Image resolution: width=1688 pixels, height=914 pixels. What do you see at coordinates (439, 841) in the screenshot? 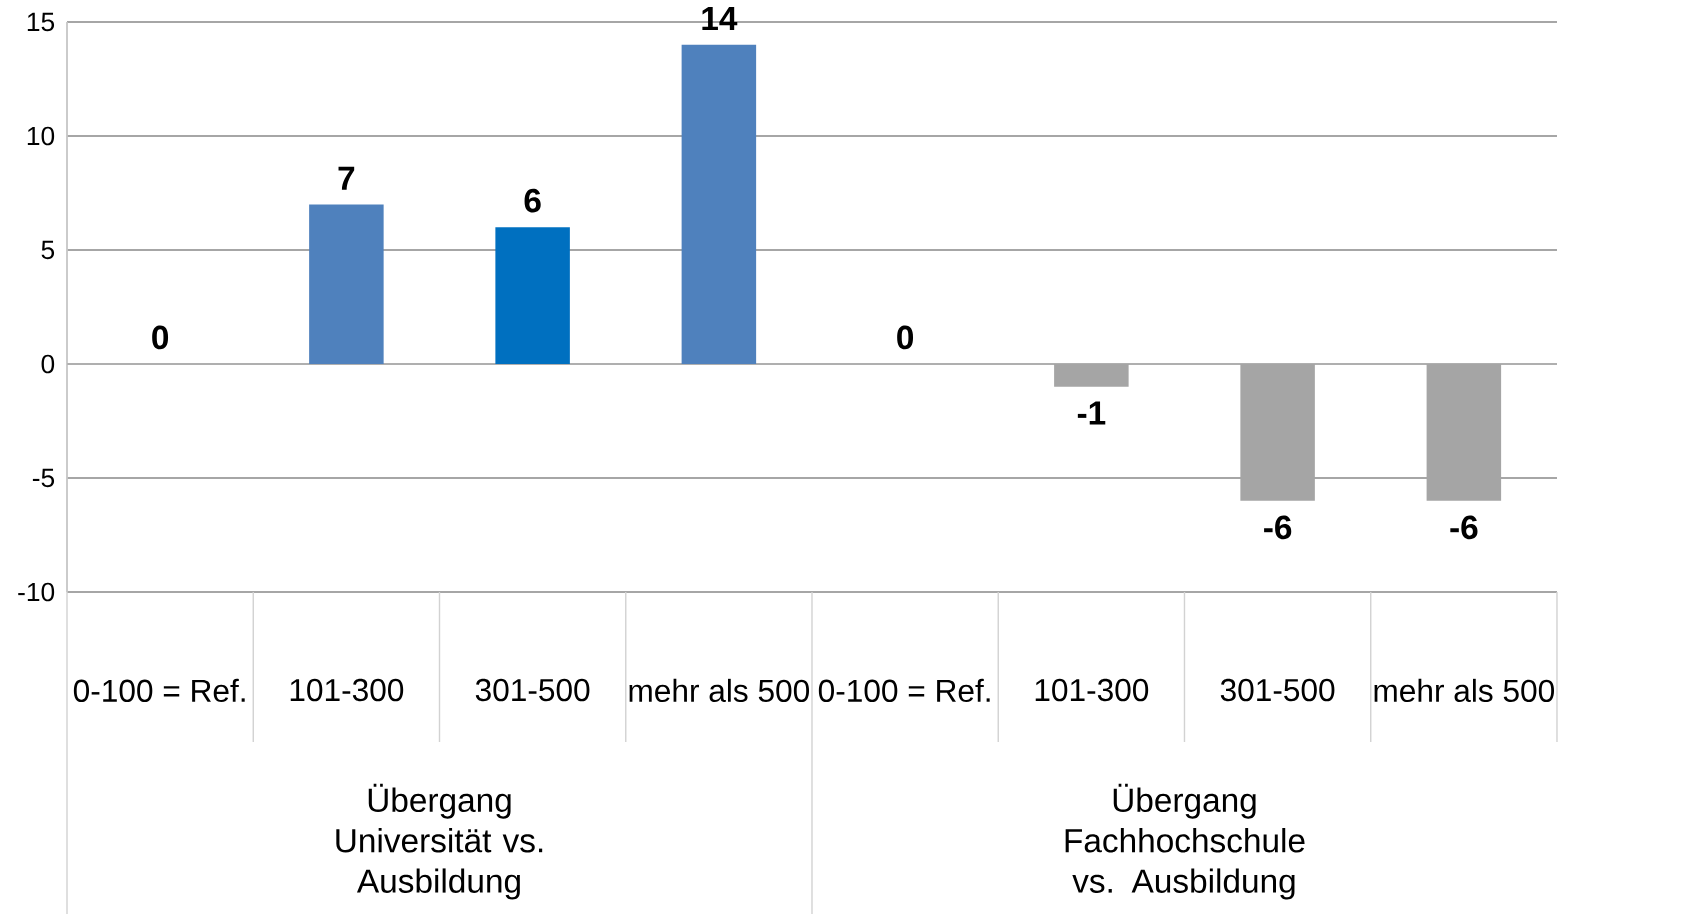
I see `text: Übergang Universität vs. Ausbildung` at bounding box center [439, 841].